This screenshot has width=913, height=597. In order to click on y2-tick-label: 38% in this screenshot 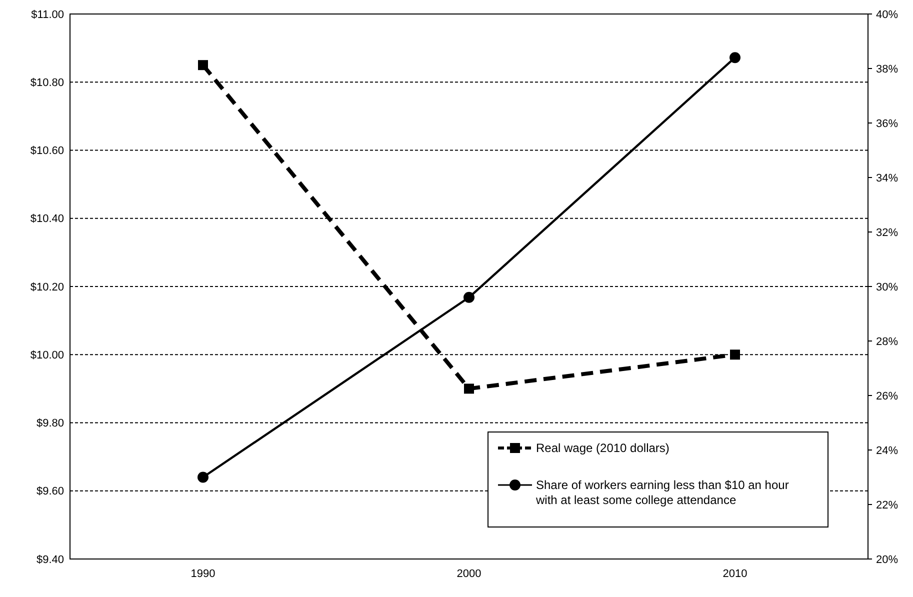, I will do `click(887, 69)`.